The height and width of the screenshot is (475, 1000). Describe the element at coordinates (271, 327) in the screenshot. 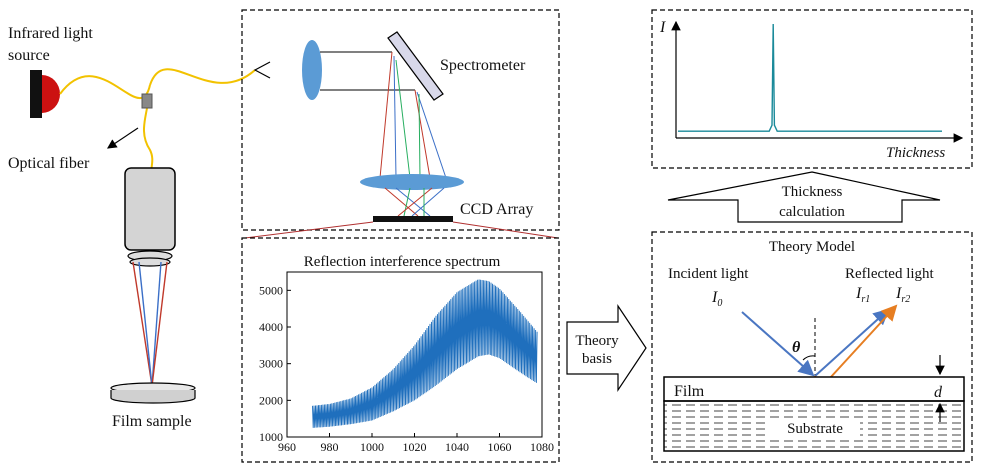

I see `y-tick-label: 4000` at that location.